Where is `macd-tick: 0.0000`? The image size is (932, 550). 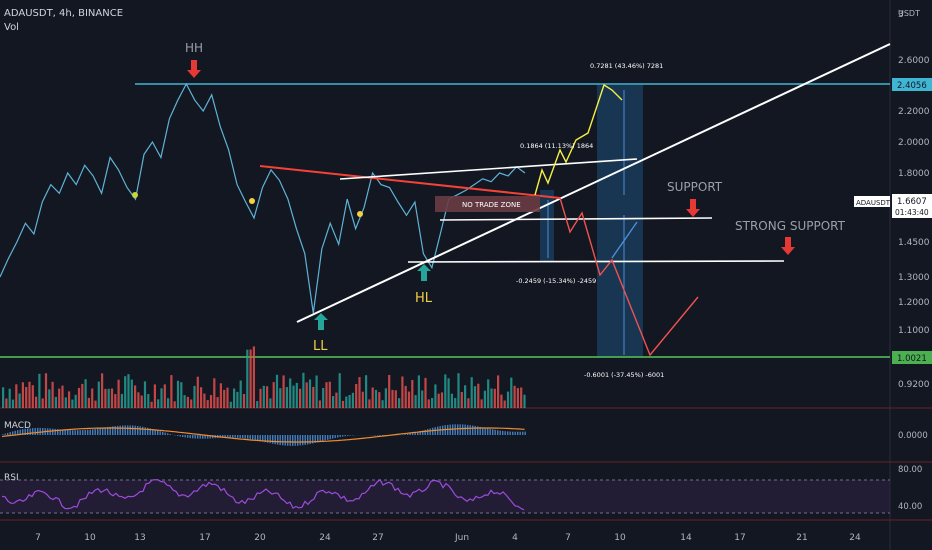 macd-tick: 0.0000 is located at coordinates (913, 436).